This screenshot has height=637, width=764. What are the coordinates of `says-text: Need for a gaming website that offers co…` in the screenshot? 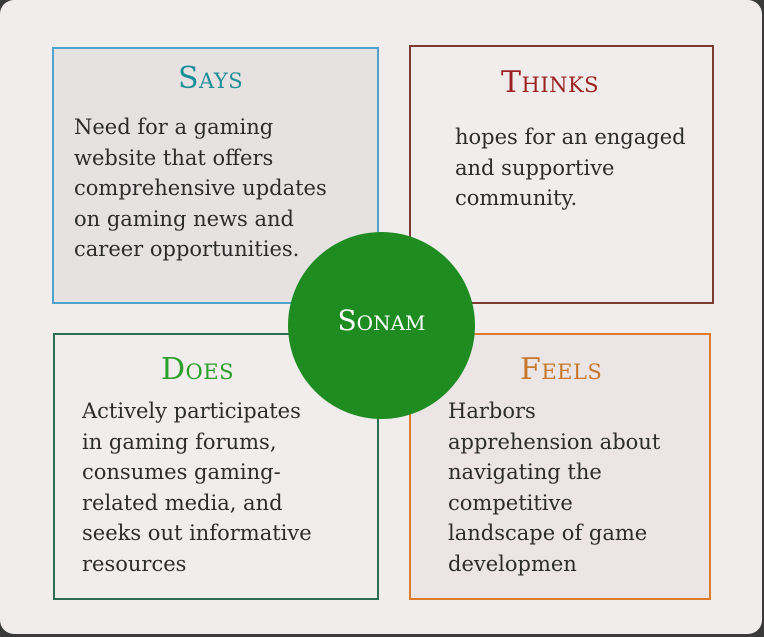 It's located at (200, 188).